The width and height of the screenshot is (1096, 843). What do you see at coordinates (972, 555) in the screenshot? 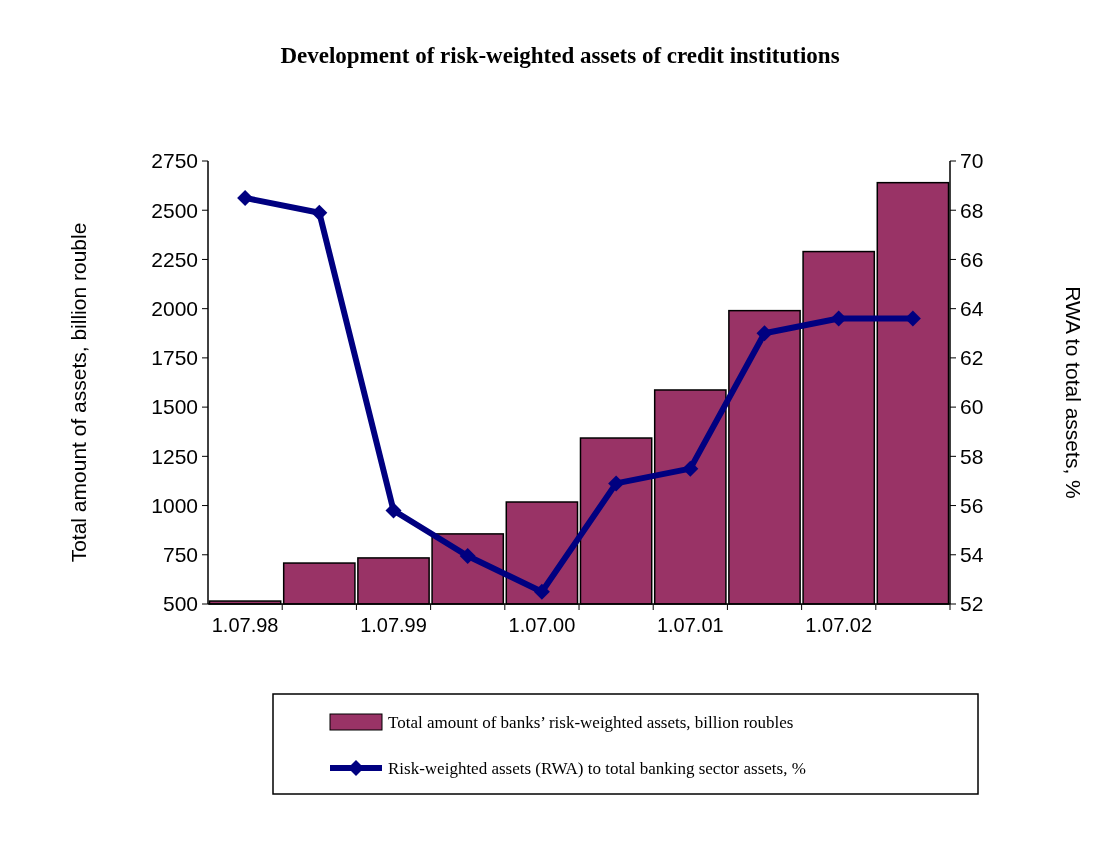
I see `y2-tick-label: 54` at bounding box center [972, 555].